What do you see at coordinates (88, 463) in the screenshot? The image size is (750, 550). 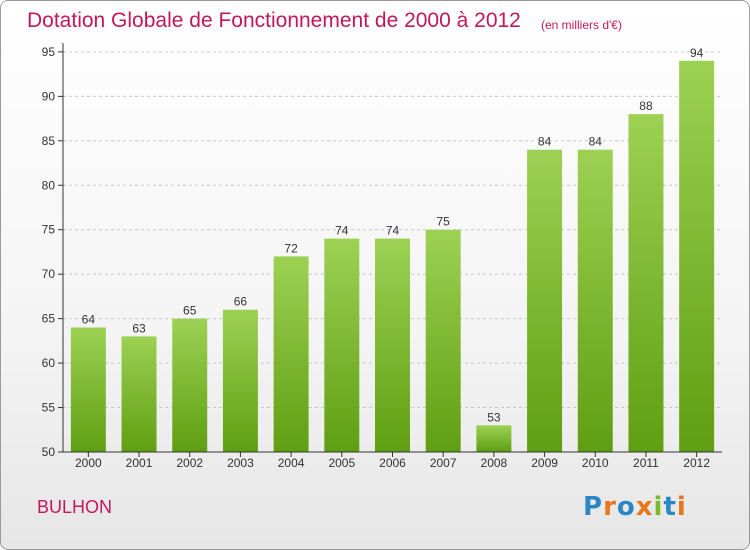 I see `x-tick-label-2000: 2000` at bounding box center [88, 463].